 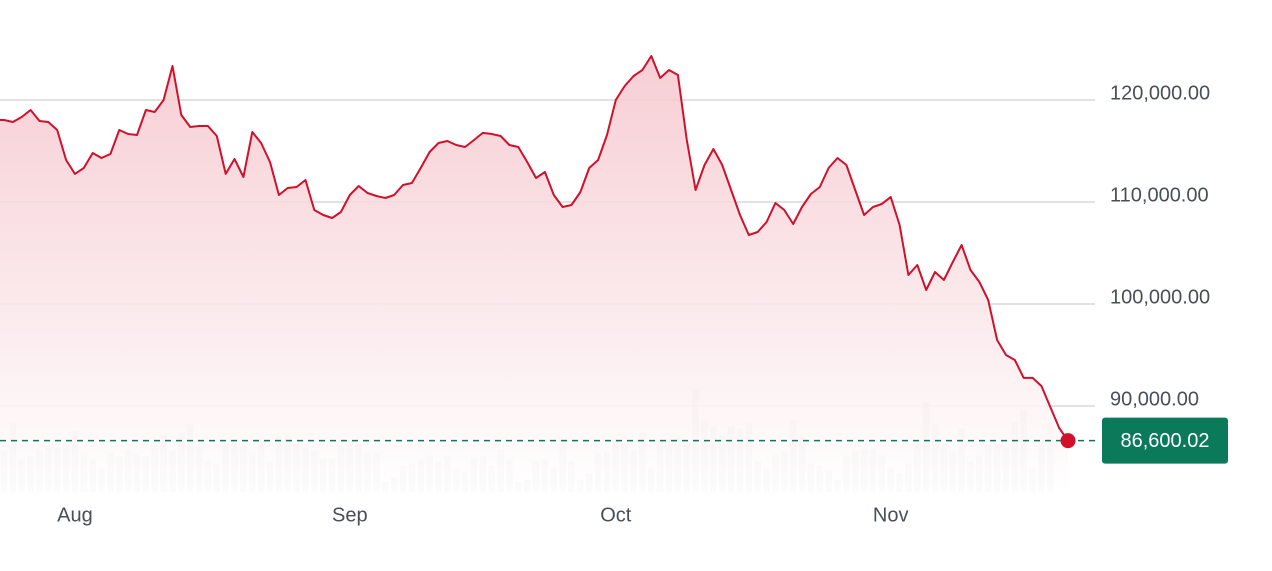 What do you see at coordinates (1159, 195) in the screenshot?
I see `y-tick-label: 110,000.00` at bounding box center [1159, 195].